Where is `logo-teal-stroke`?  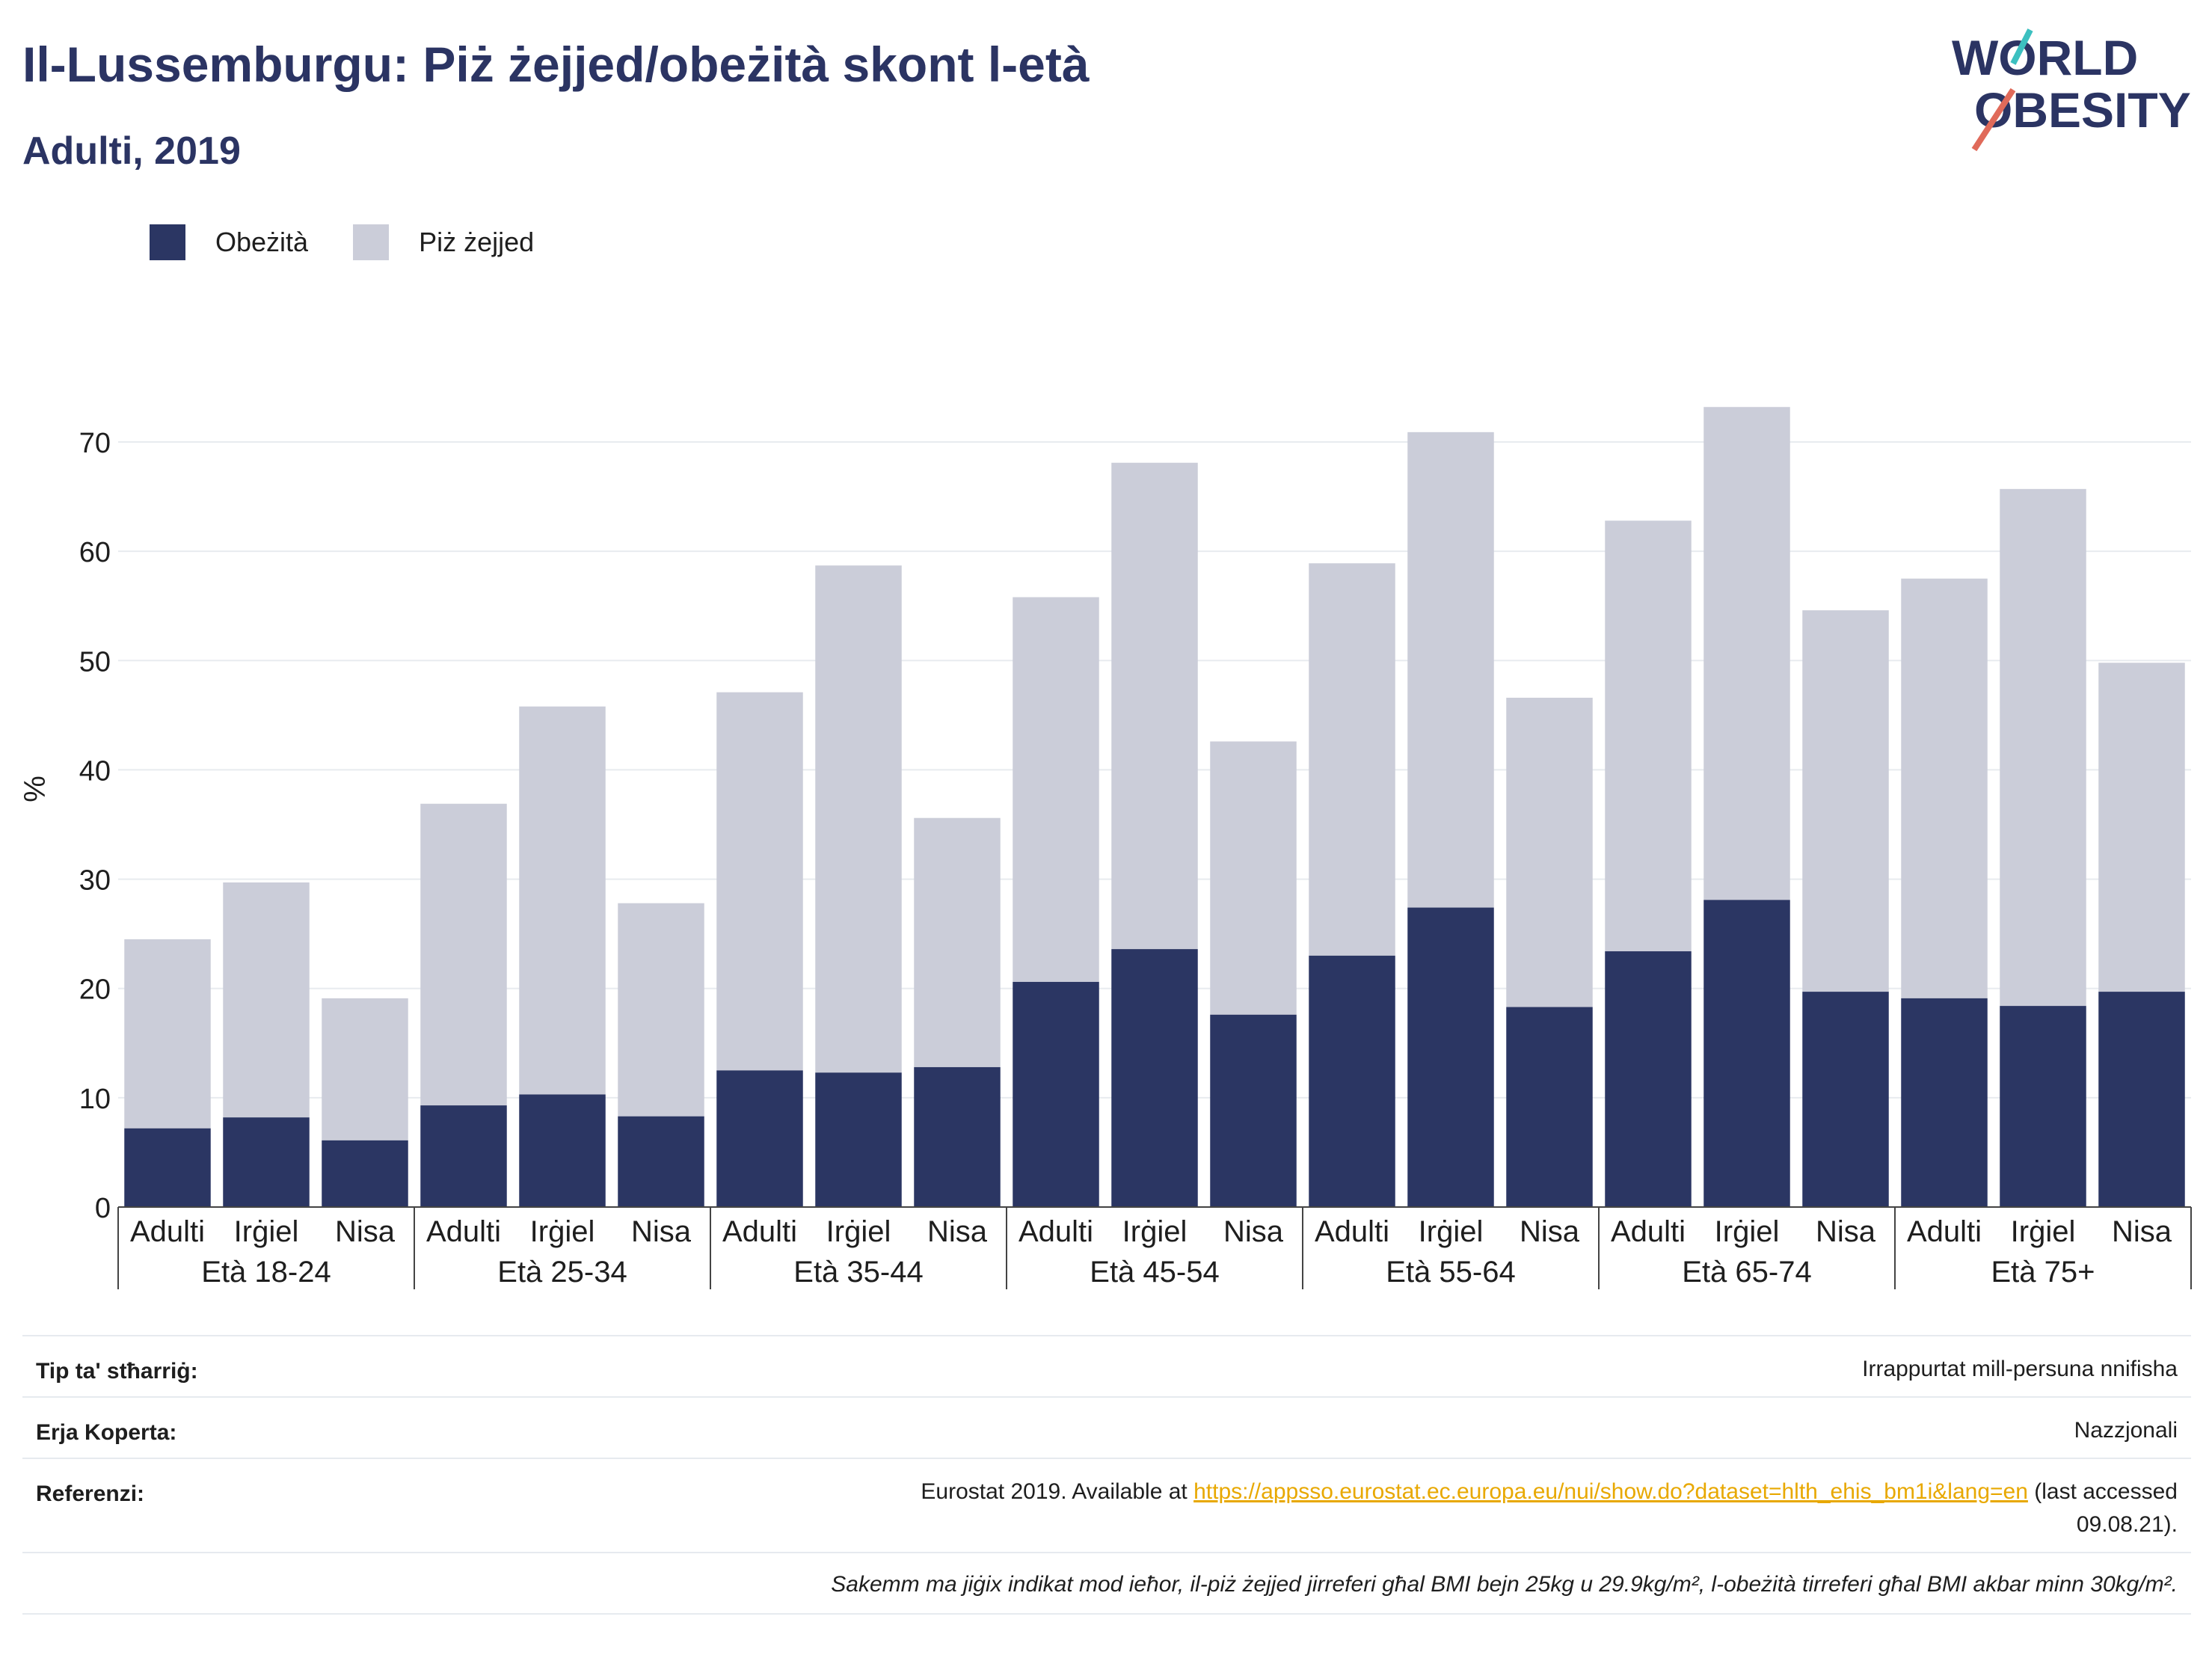 logo-teal-stroke is located at coordinates (2021, 46).